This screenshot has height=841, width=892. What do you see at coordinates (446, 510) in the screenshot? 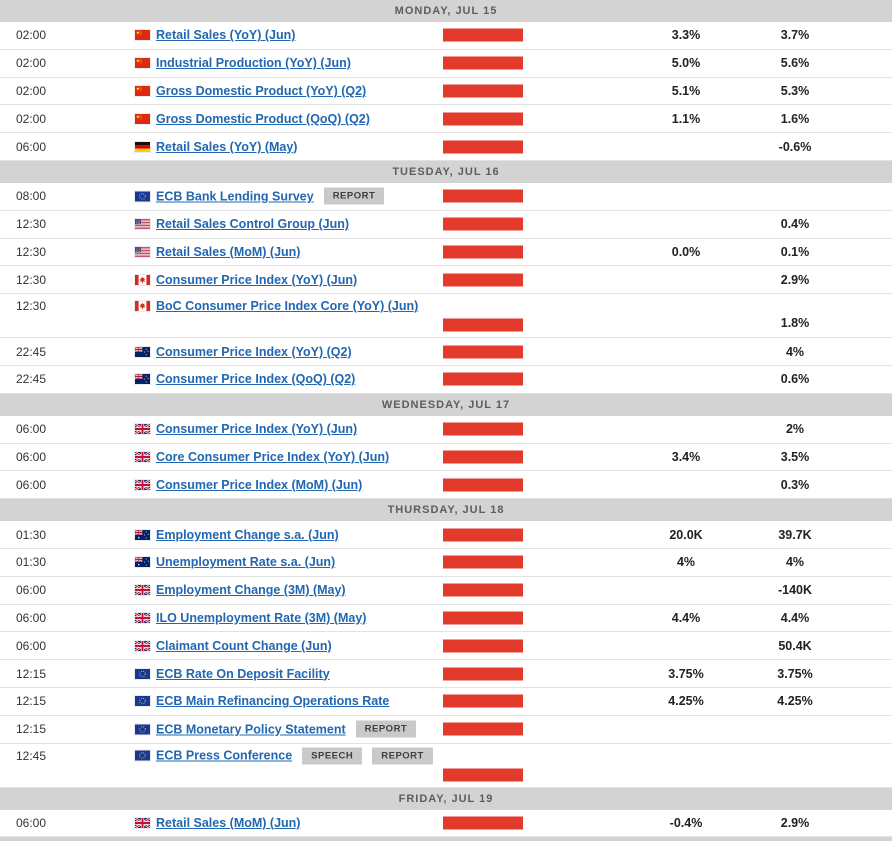
I see `day-header-thursday: THURSDAY, JUL 18` at bounding box center [446, 510].